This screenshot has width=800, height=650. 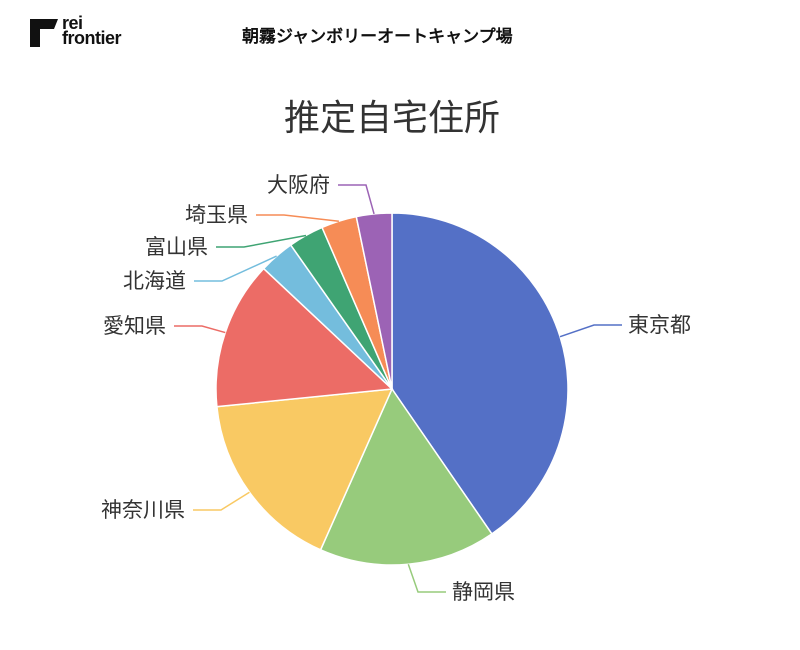 I want to click on slice-label-5: 北海道, so click(x=154, y=281).